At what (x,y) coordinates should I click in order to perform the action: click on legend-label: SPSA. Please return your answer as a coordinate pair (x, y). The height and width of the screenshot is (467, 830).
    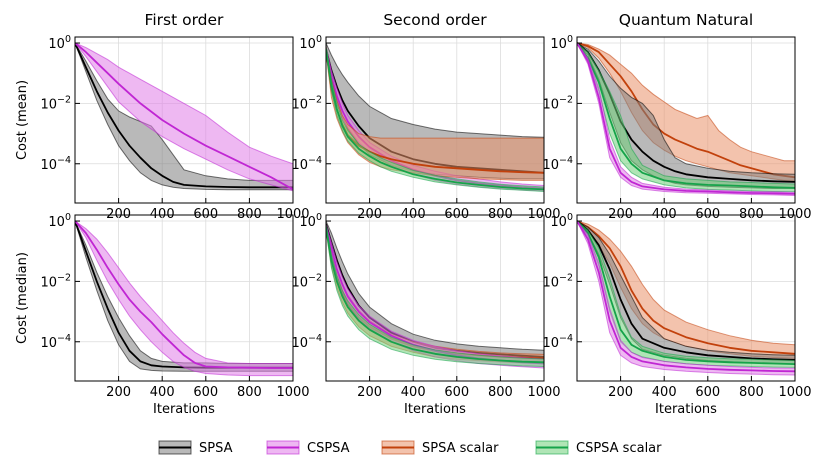
    Looking at the image, I should click on (216, 448).